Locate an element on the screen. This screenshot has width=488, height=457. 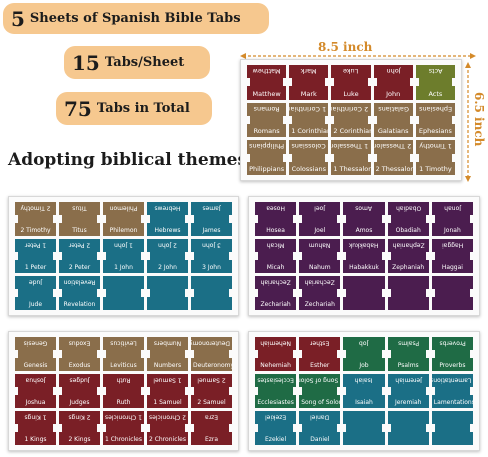
tab-label: Amos is located at coordinates (364, 230).